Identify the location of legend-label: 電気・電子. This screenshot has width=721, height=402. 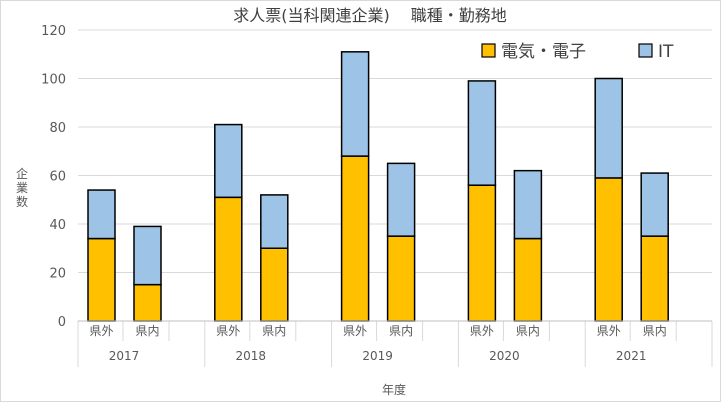
(543, 52).